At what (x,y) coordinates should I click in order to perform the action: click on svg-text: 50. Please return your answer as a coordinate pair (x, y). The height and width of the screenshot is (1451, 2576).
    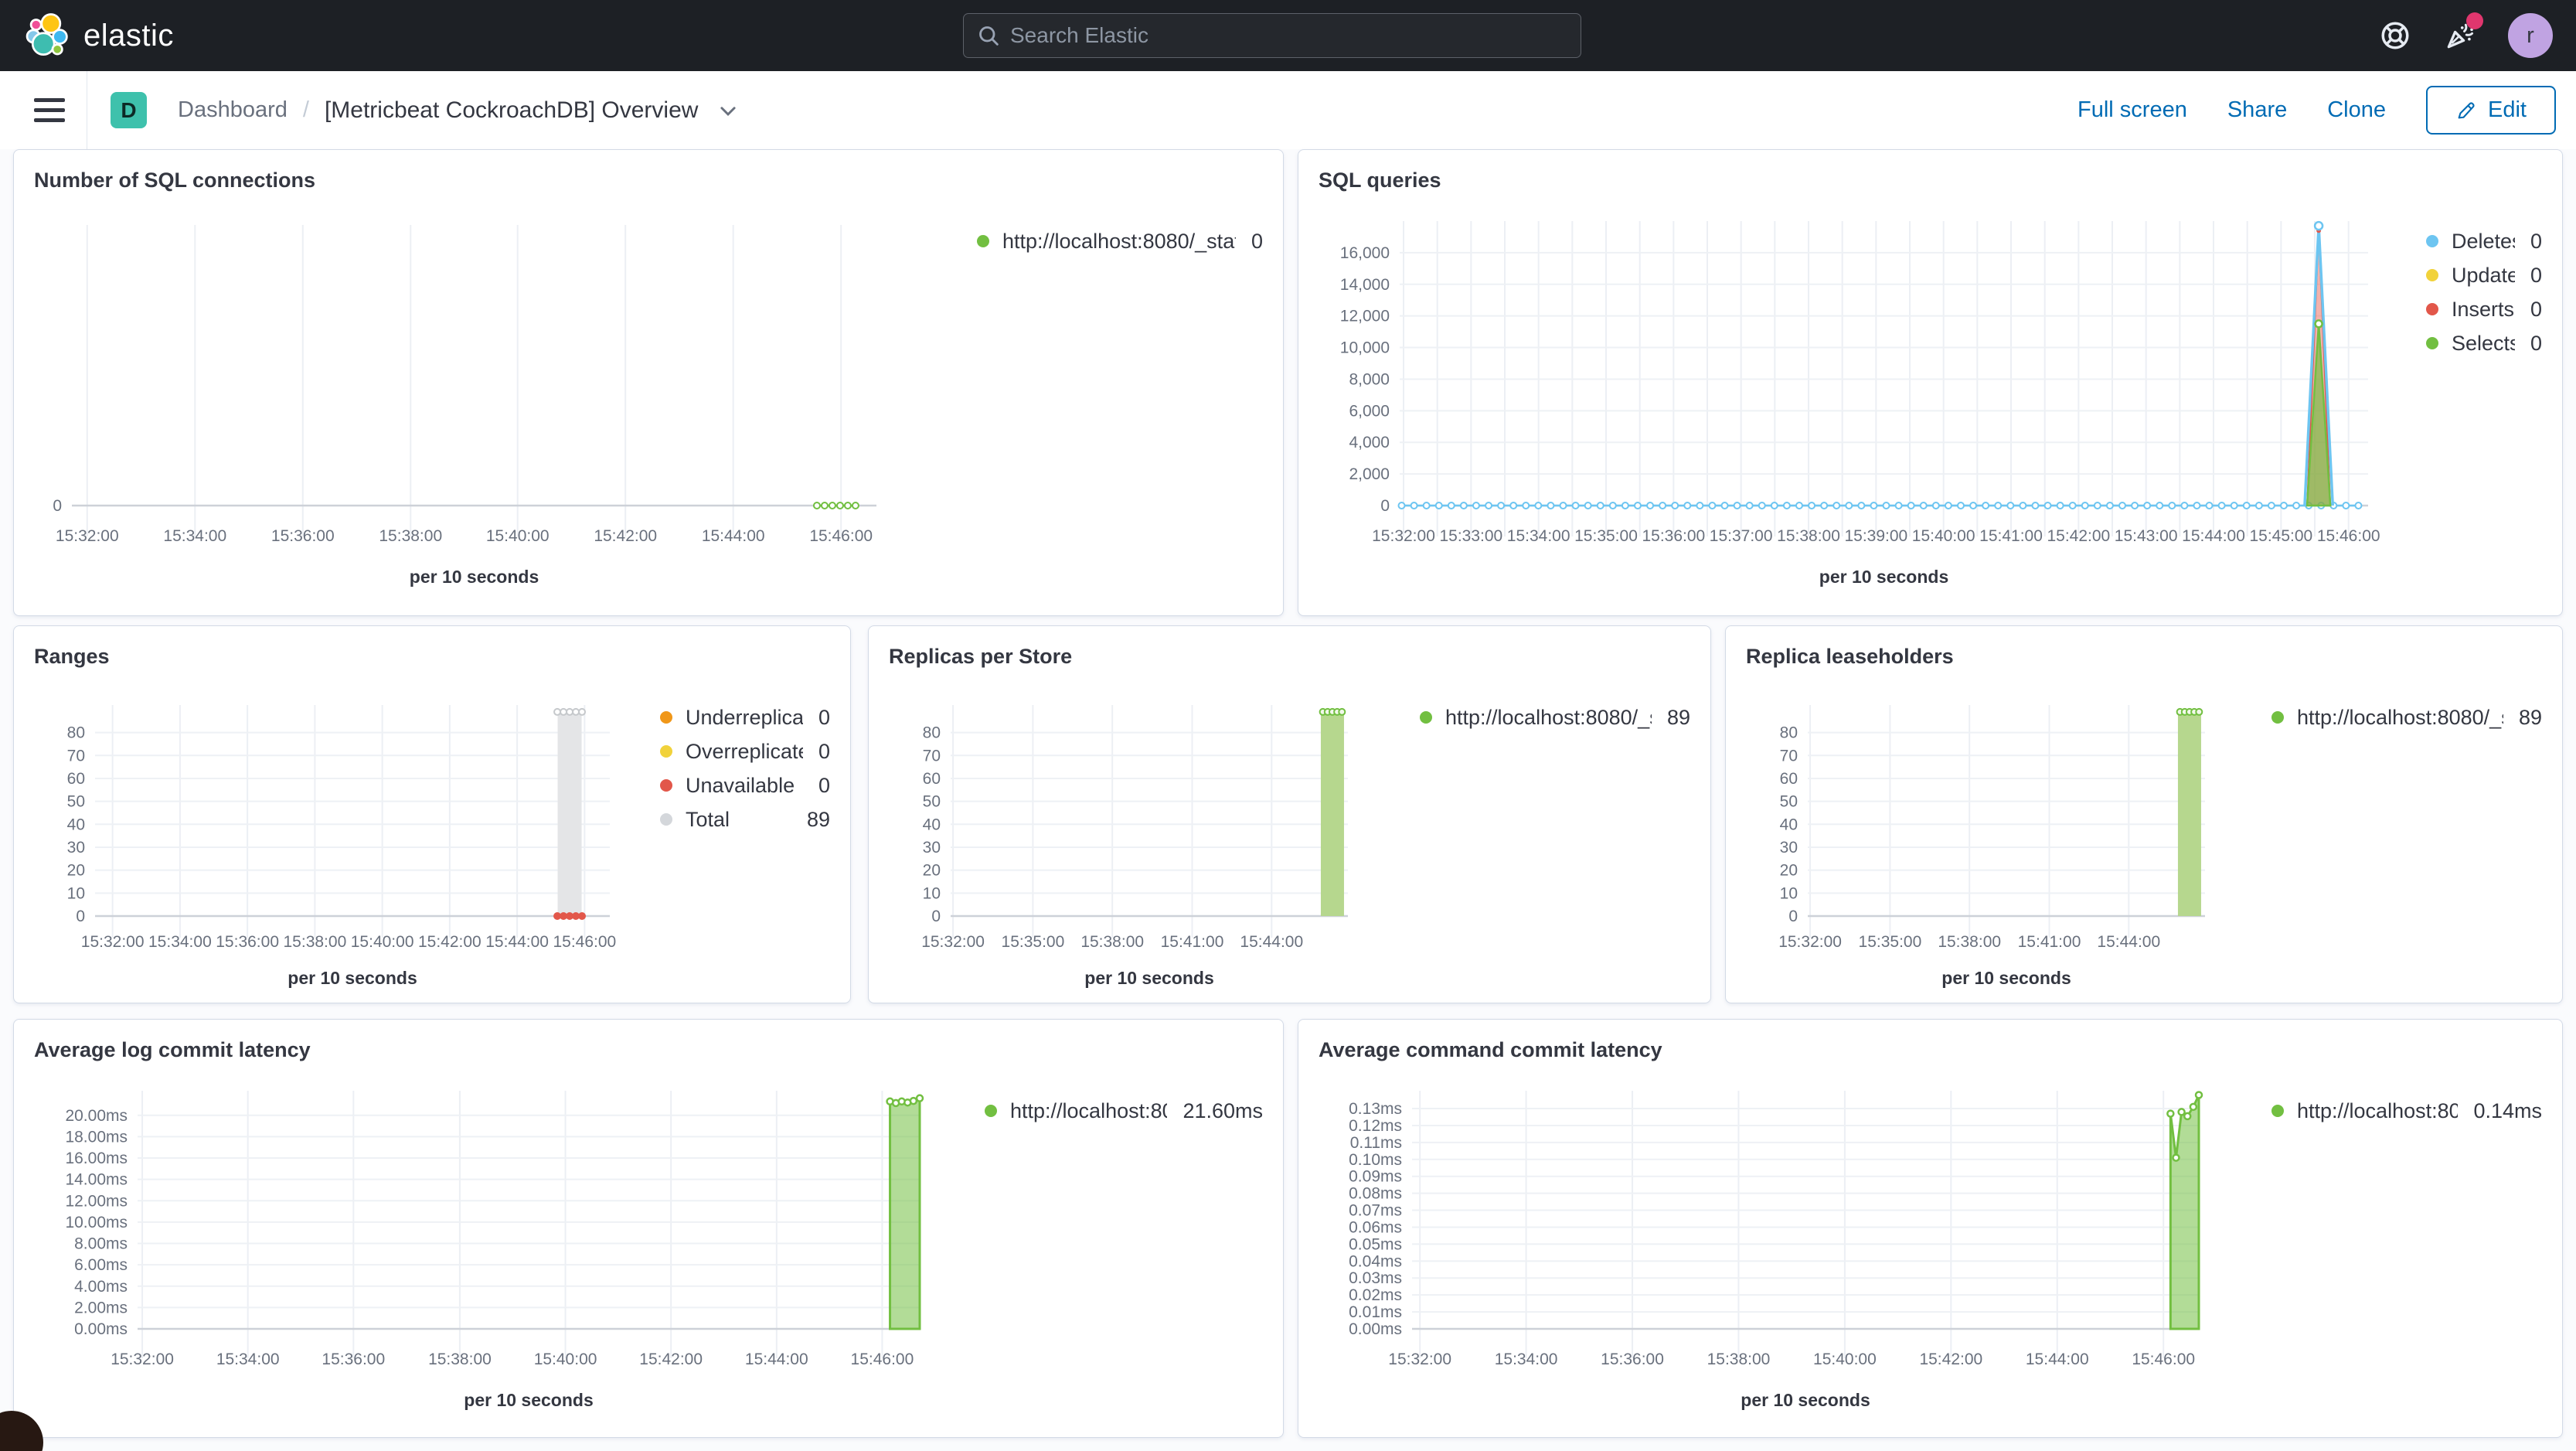
    Looking at the image, I should click on (76, 802).